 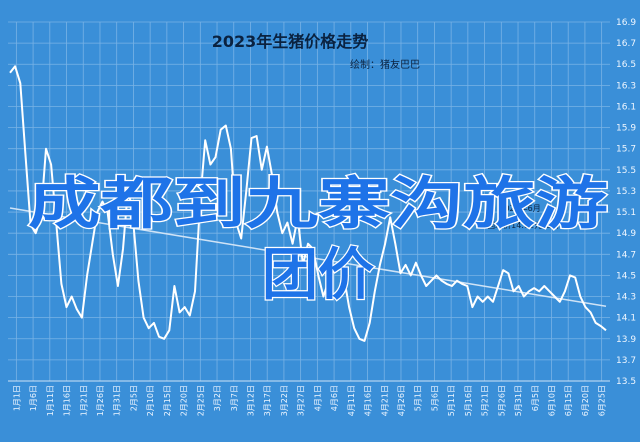 I want to click on x-tick-label: 1月1日, so click(x=16, y=398).